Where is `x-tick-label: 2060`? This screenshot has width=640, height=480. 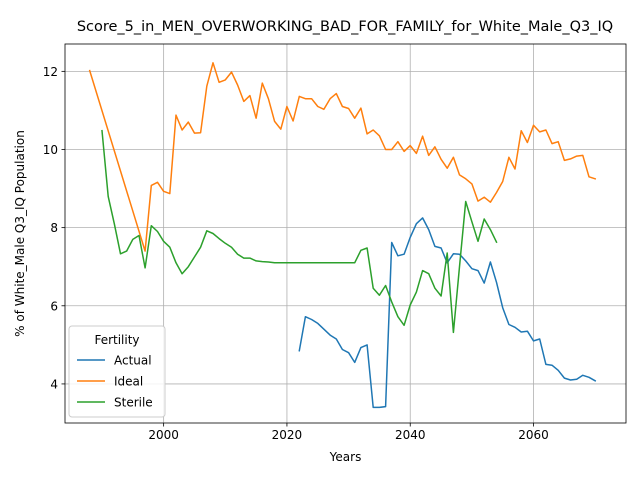
x-tick-label: 2060 is located at coordinates (533, 435).